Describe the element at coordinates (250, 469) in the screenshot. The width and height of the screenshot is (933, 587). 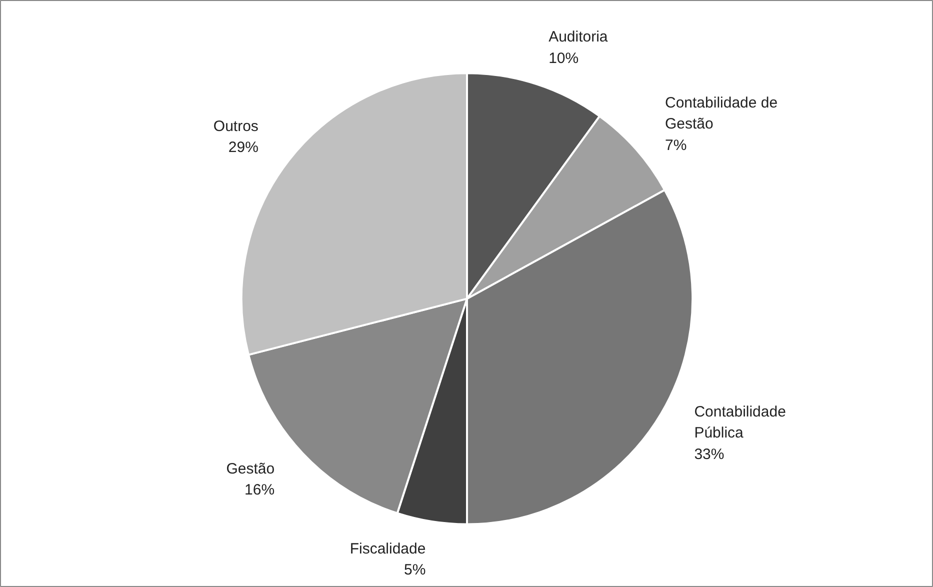
I see `slice-label: Gestão` at that location.